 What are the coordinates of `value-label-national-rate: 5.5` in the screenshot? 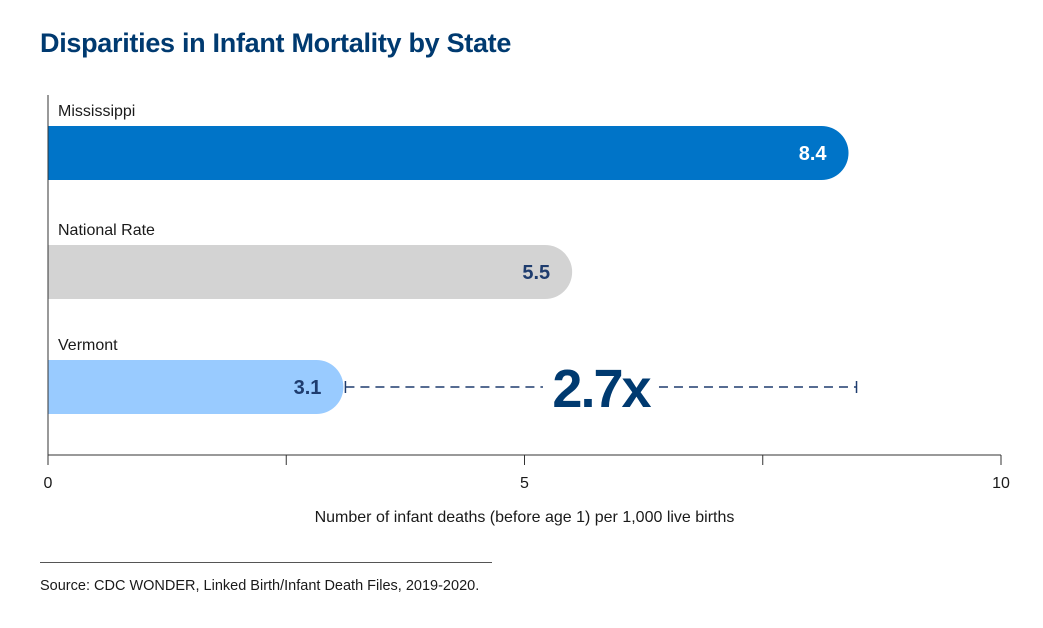 It's located at (536, 273).